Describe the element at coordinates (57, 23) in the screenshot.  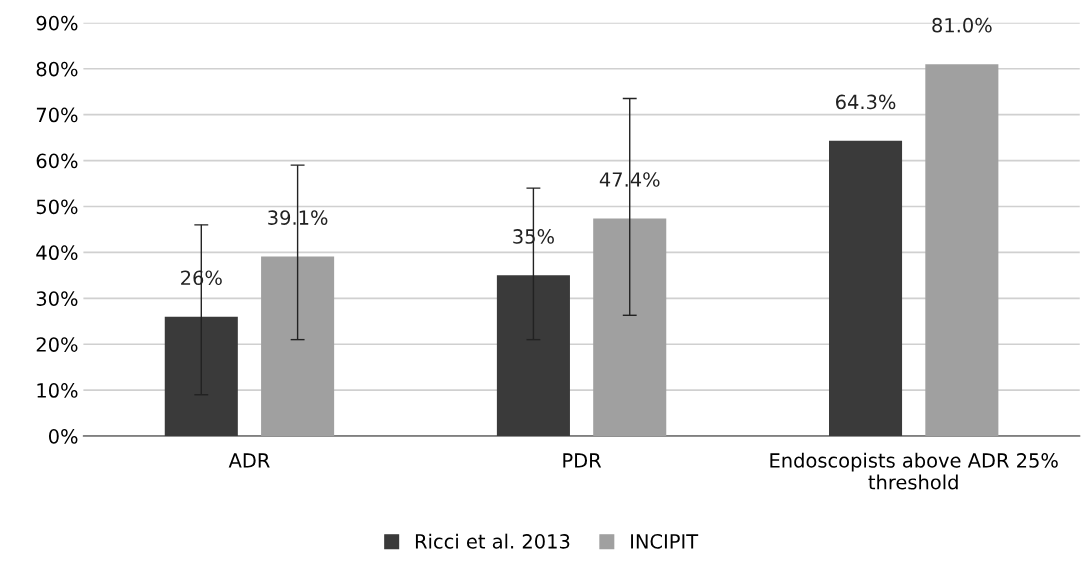
I see `y-tick-label: 90%` at that location.